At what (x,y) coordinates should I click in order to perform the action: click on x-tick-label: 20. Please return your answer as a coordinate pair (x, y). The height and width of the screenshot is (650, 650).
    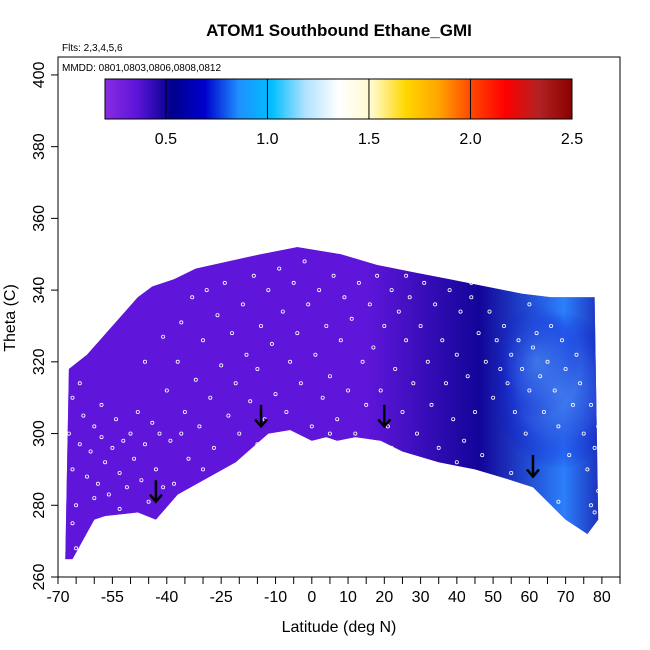
    Looking at the image, I should click on (384, 597).